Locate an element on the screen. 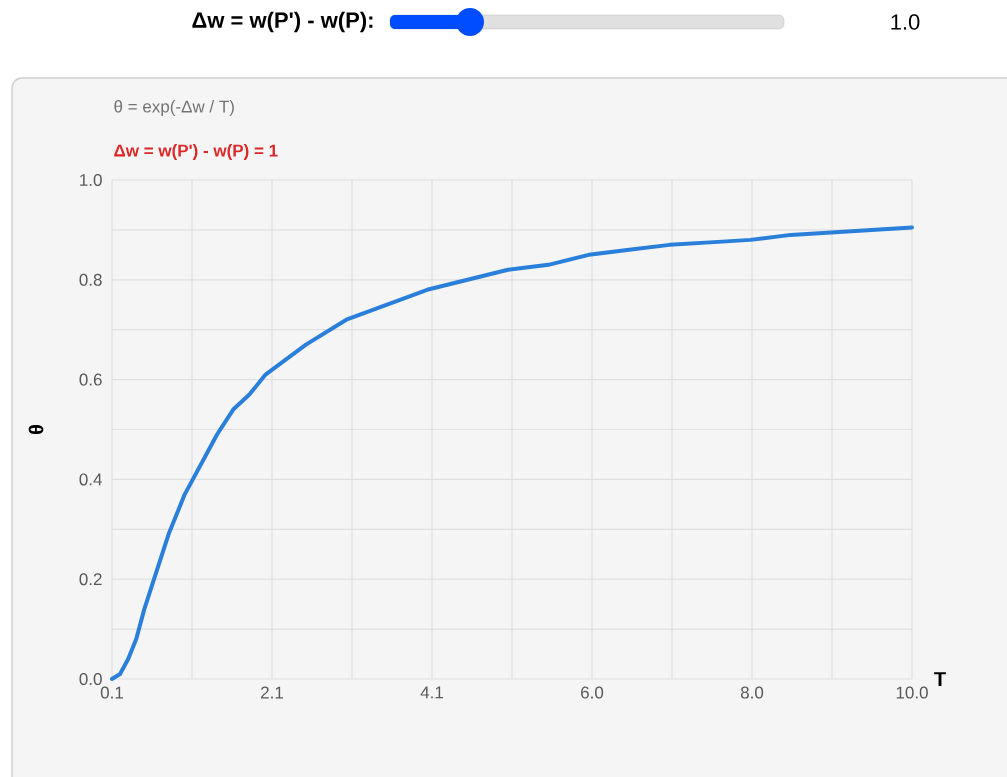 The height and width of the screenshot is (777, 1007). text: 1.0 is located at coordinates (905, 22).